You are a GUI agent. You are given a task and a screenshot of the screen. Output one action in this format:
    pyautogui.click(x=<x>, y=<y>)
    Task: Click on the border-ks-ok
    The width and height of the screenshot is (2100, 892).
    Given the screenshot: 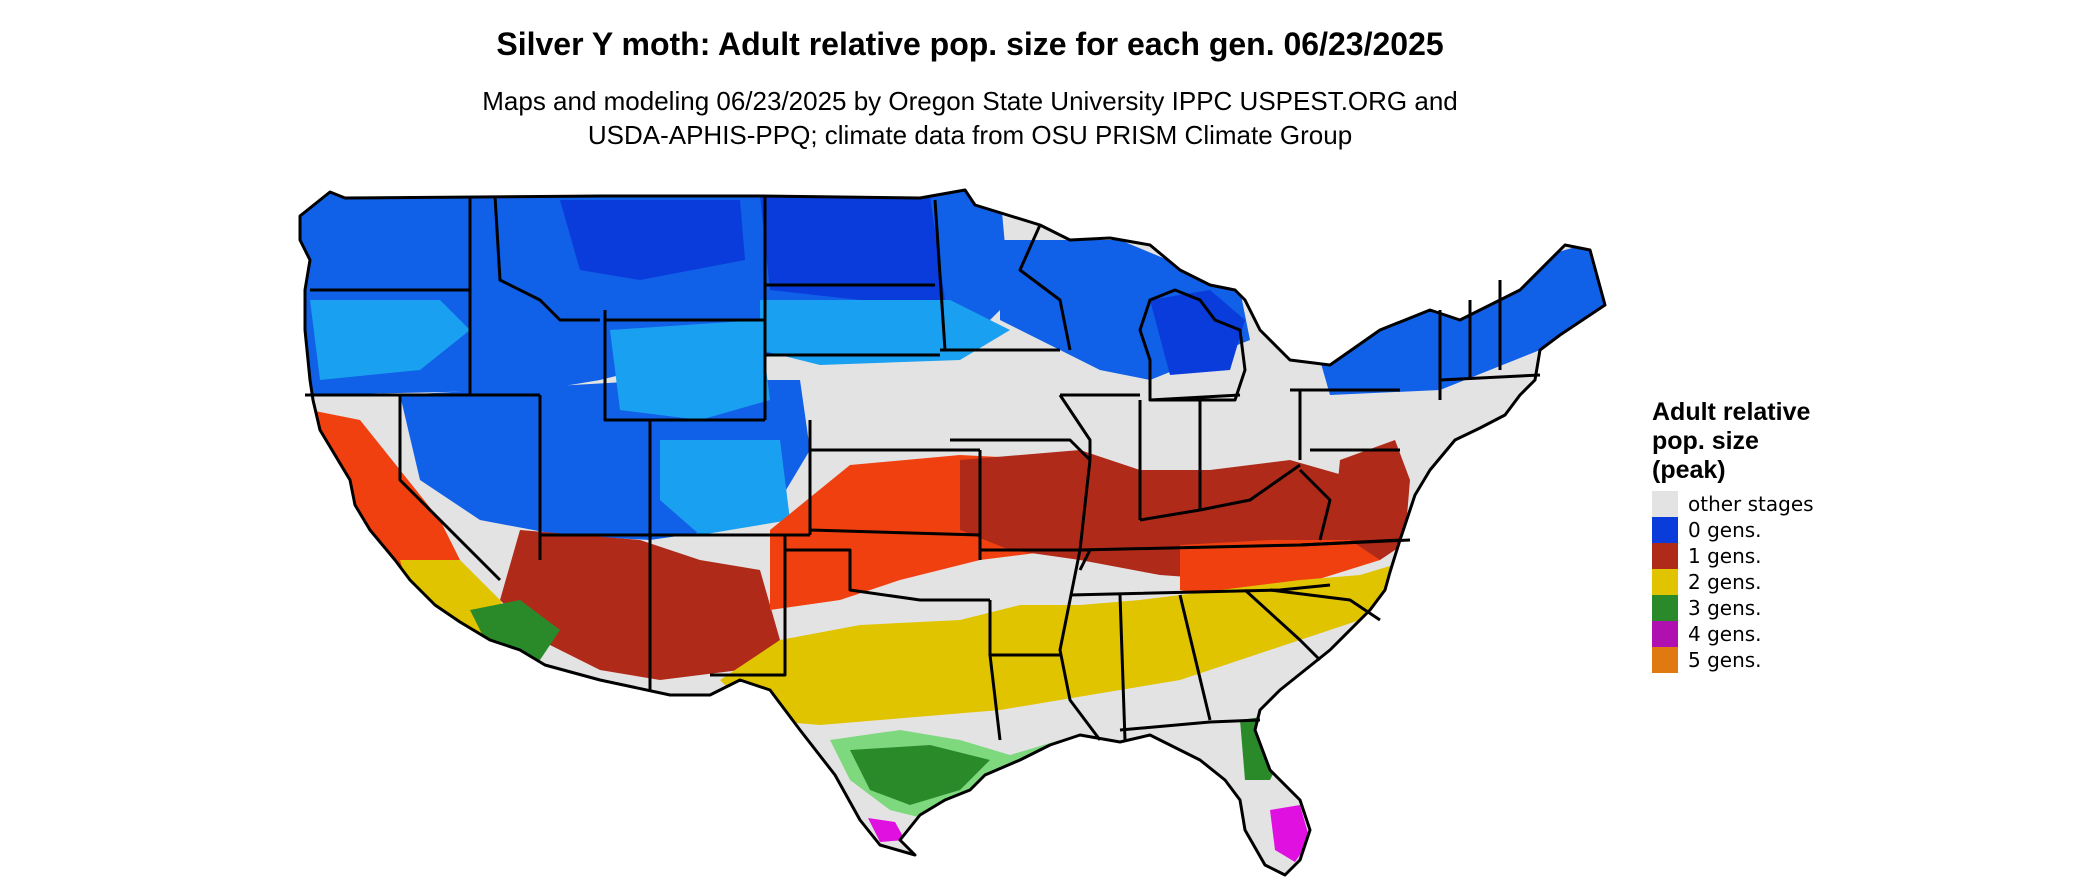 What is the action you would take?
    pyautogui.click(x=895, y=532)
    